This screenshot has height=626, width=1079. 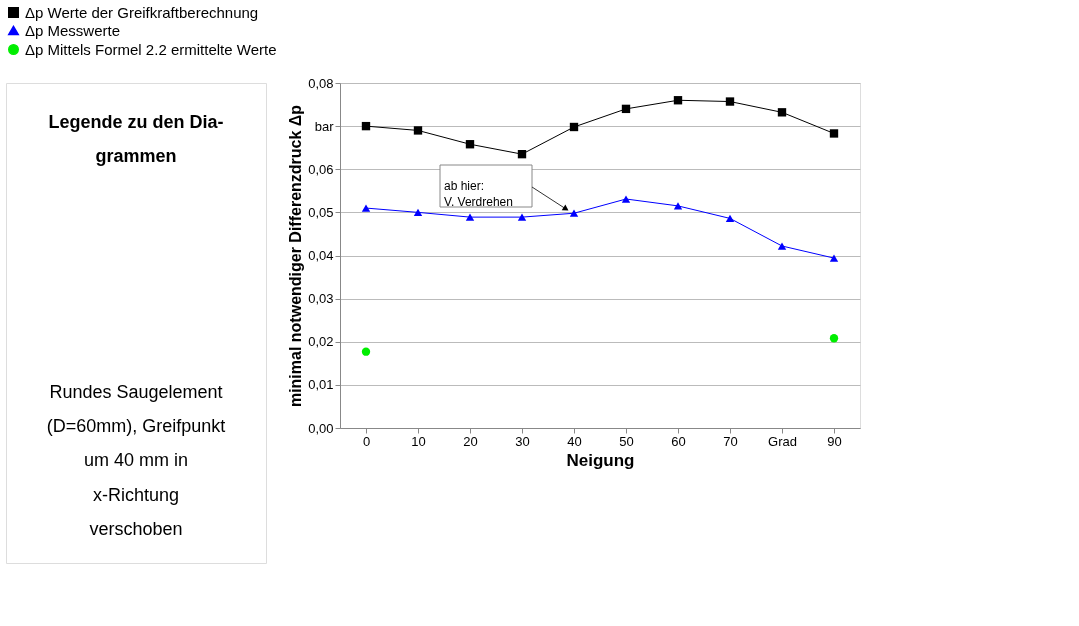 I want to click on y-tick-label: 0,08, so click(x=321, y=83).